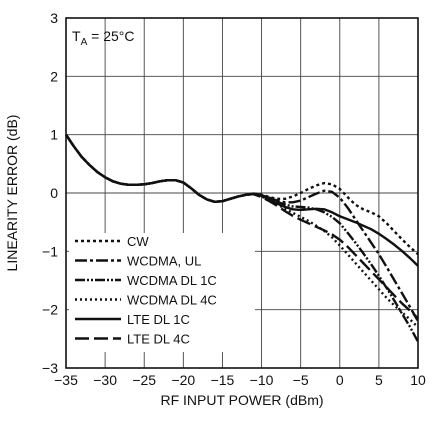  What do you see at coordinates (76, 36) in the screenshot?
I see `annotation-prefix: T` at bounding box center [76, 36].